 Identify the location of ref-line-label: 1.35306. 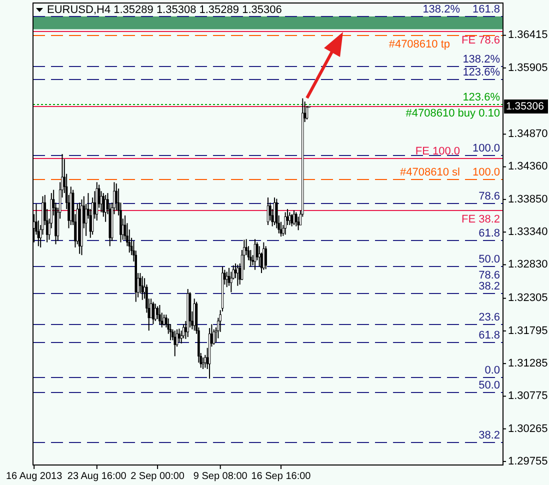
(525, 106).